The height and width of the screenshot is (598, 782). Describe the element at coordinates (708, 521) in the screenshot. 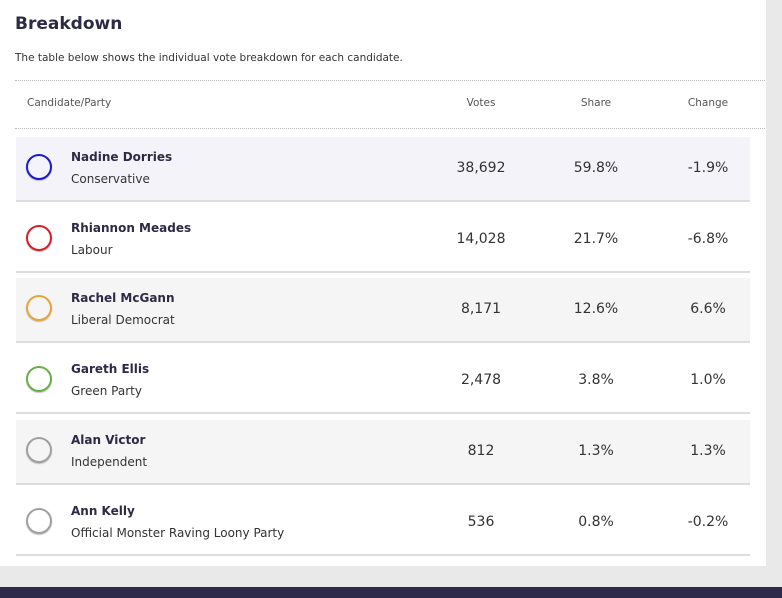

I see `change: -0.2%` at that location.